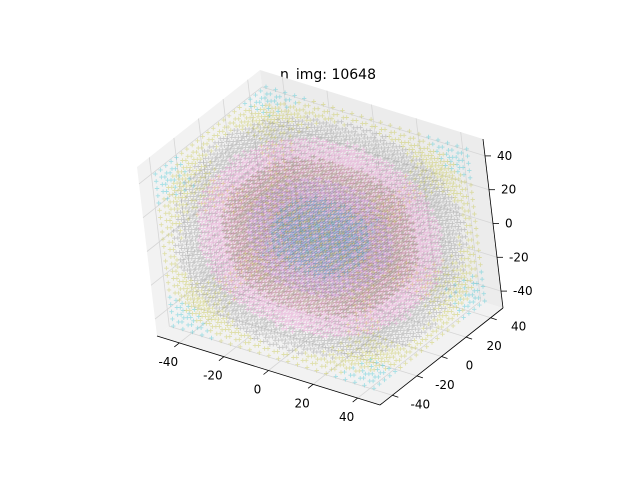  Describe the element at coordinates (509, 224) in the screenshot. I see `z-tick-label: 0` at that location.